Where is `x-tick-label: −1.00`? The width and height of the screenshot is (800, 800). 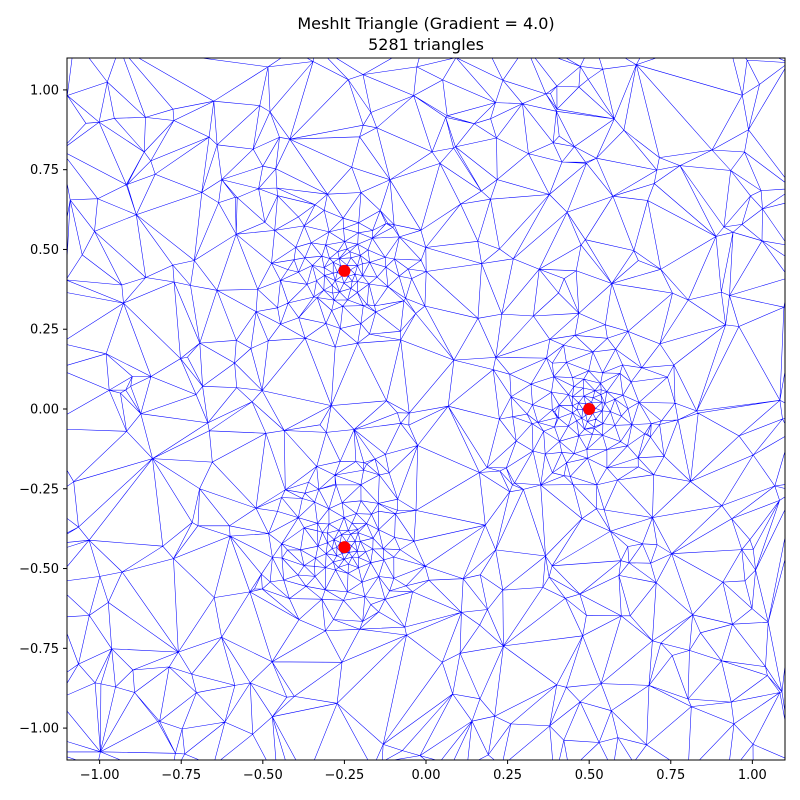 x-tick-label: −1.00 is located at coordinates (100, 775).